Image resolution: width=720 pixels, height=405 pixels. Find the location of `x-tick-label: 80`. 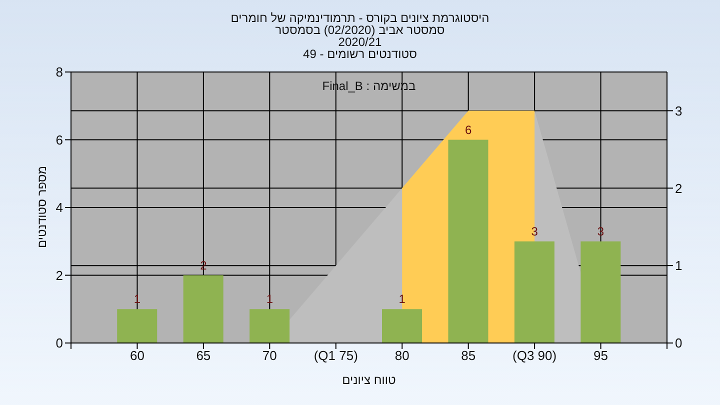

x-tick-label: 80 is located at coordinates (402, 356).